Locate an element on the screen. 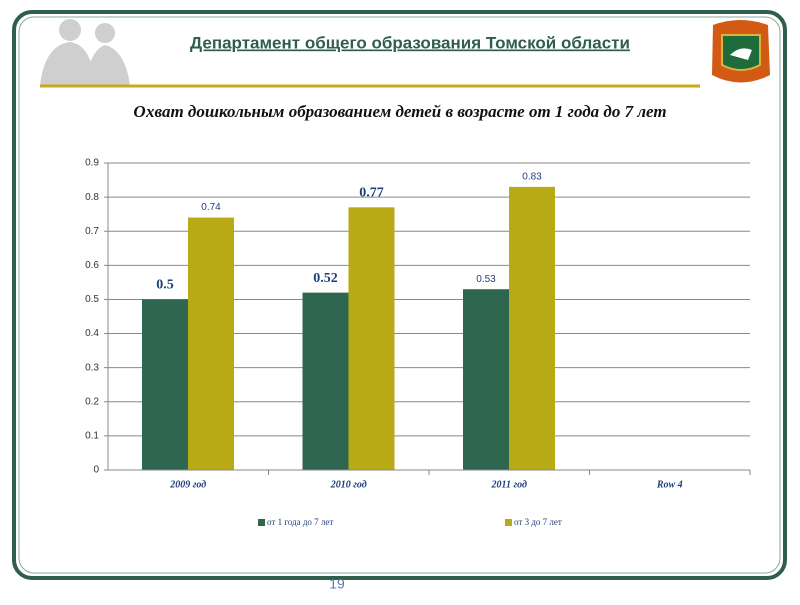 This screenshot has width=800, height=605. value-label: 0.74 is located at coordinates (211, 207).